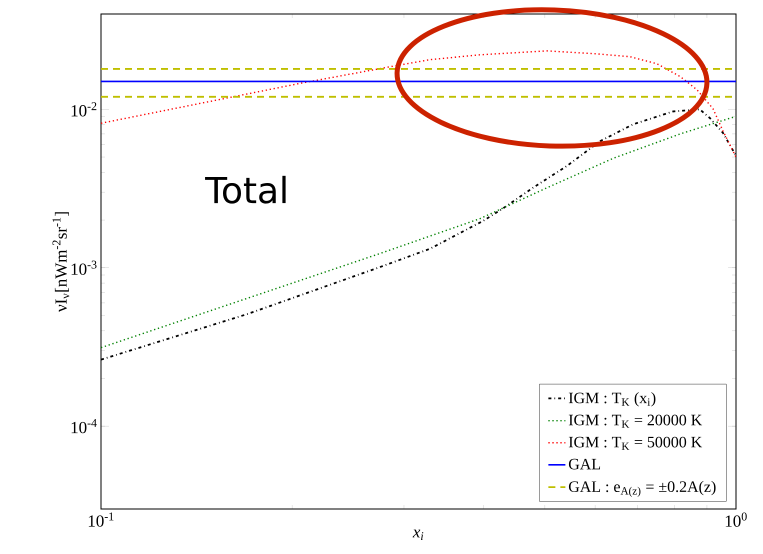 This screenshot has width=763, height=554. I want to click on legend-label: IGM : T$_{K}$ (x$_{i}$), so click(612, 399).